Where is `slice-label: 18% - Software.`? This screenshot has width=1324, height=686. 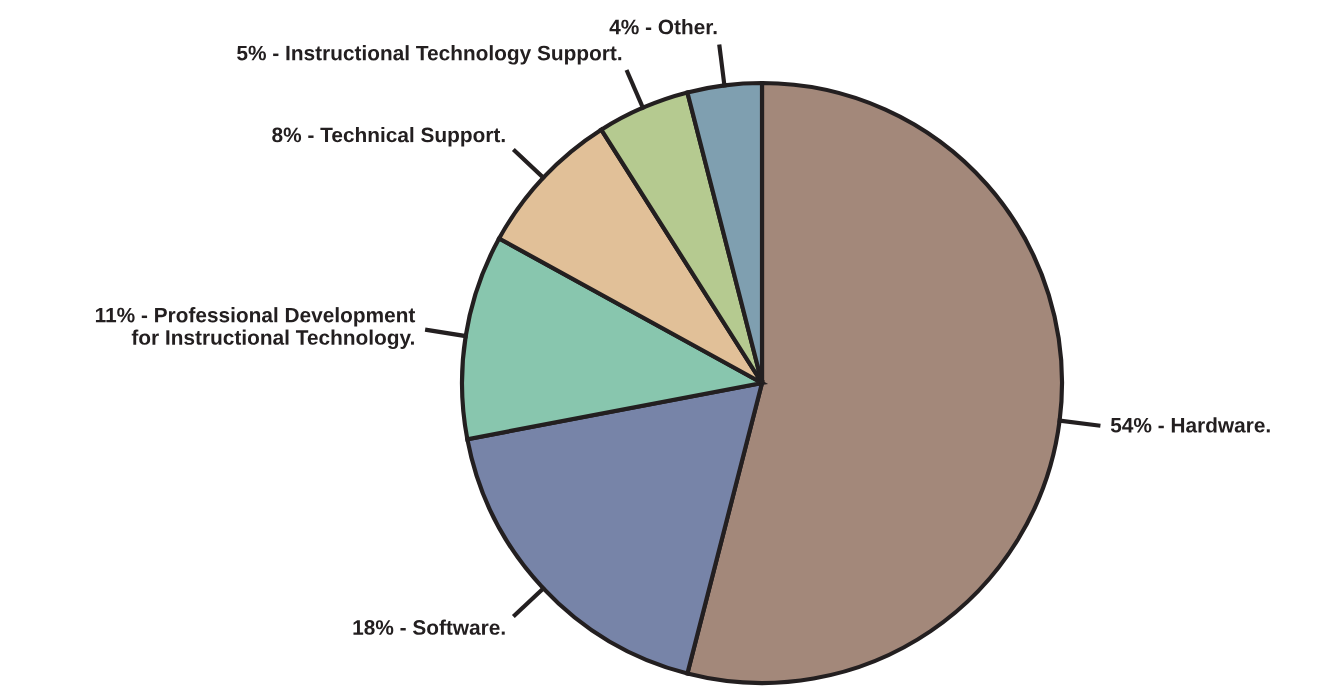
slice-label: 18% - Software. is located at coordinates (429, 627).